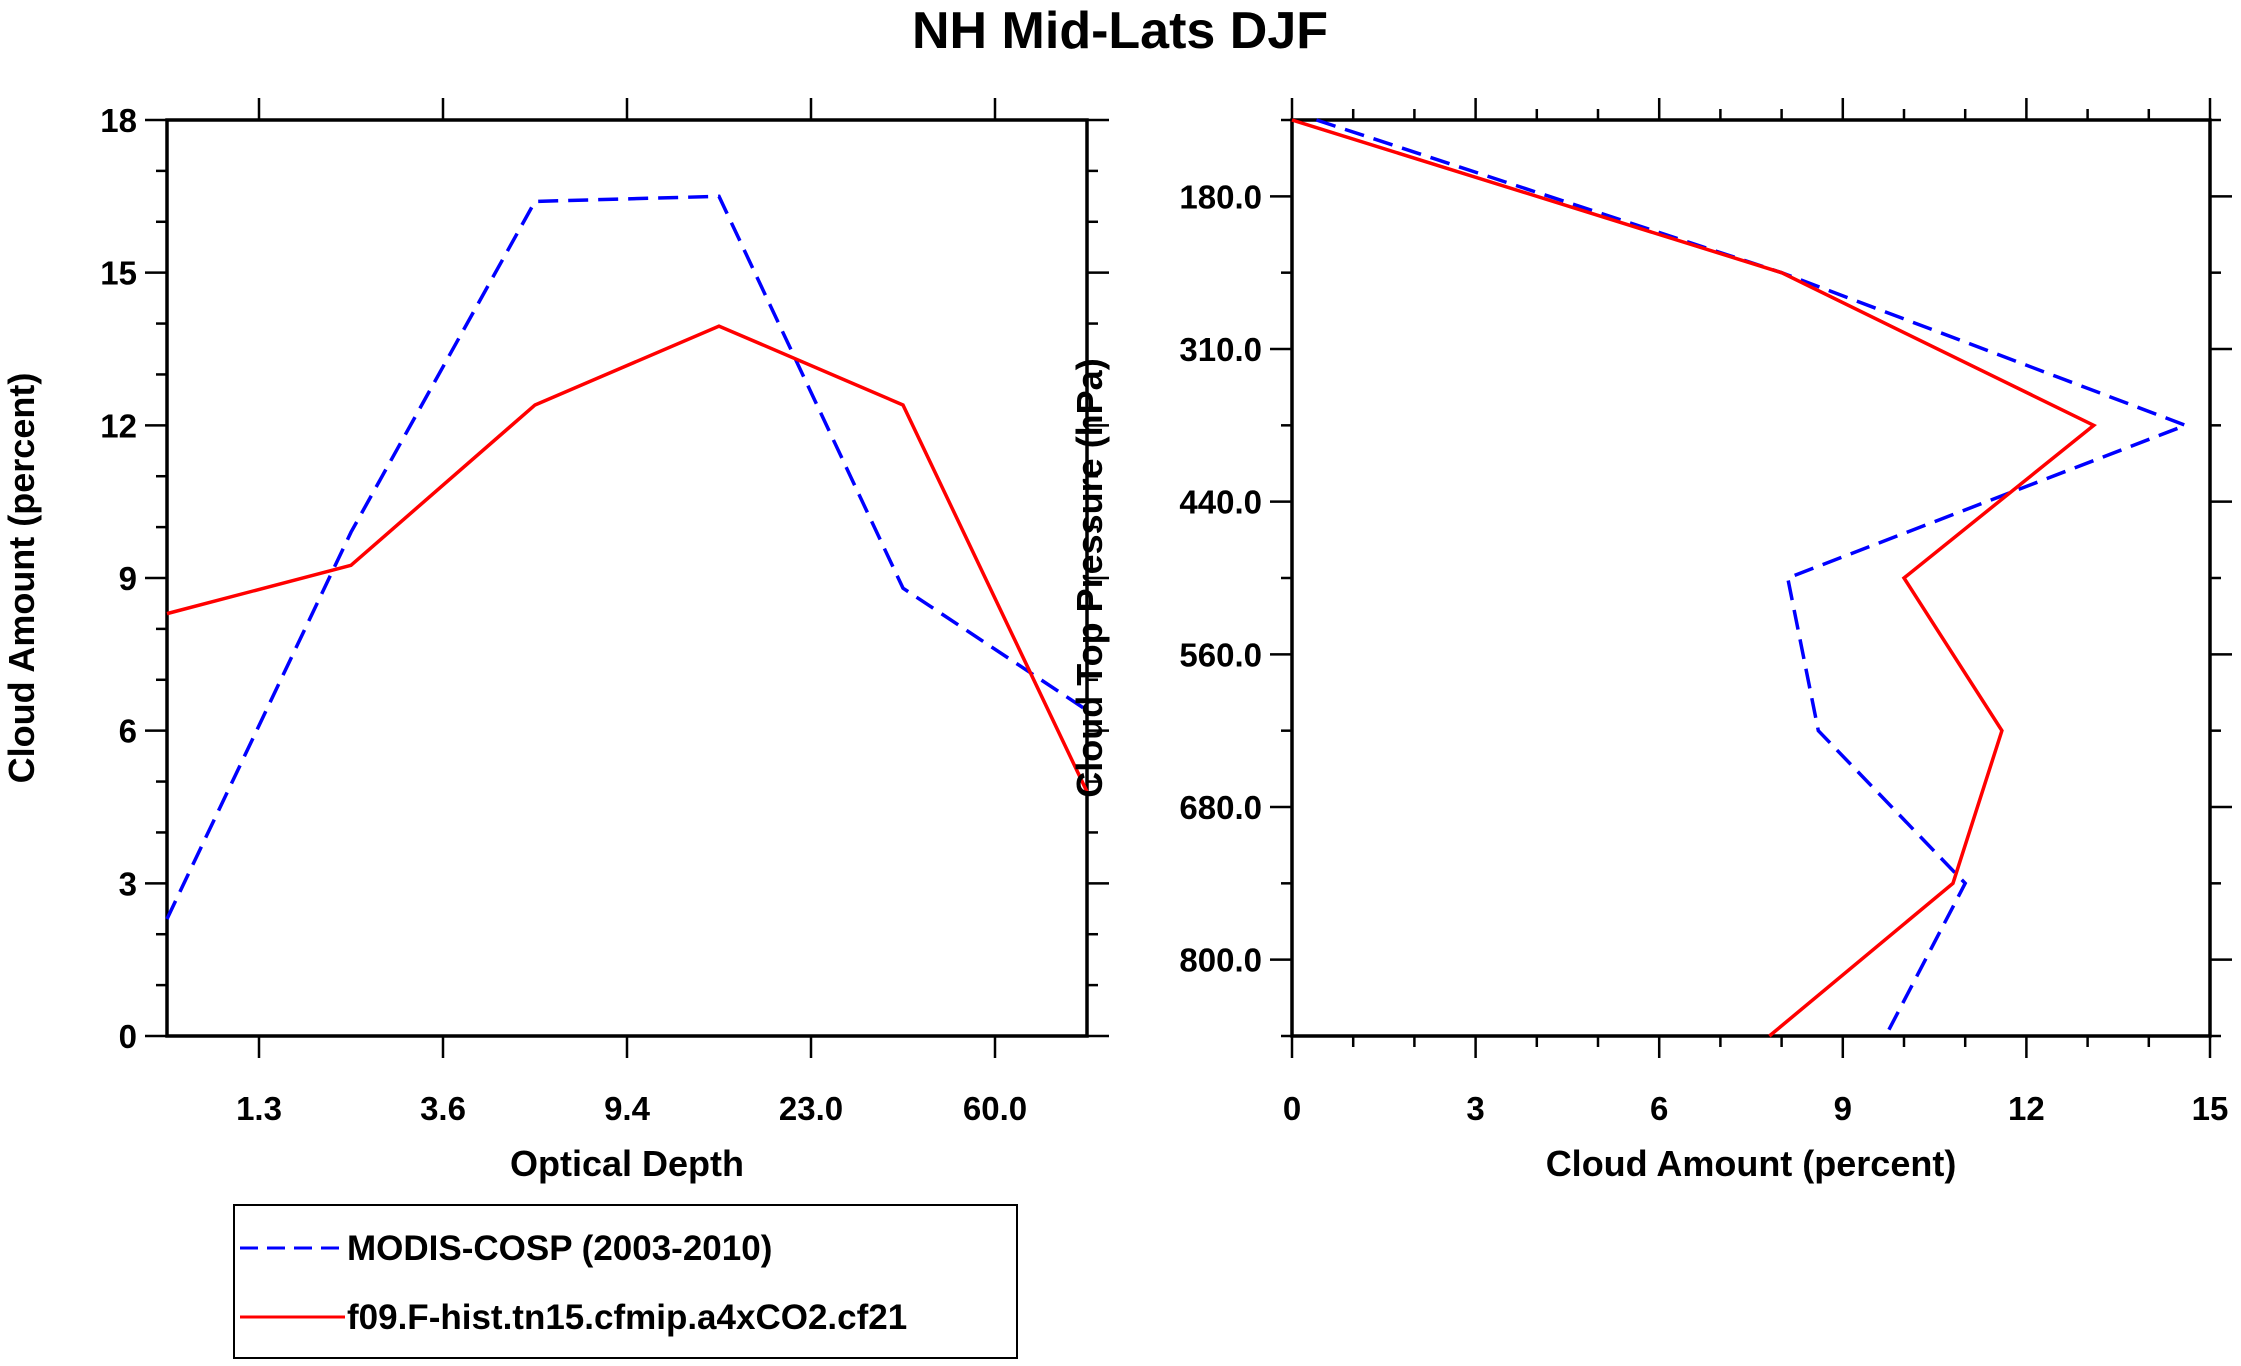  Describe the element at coordinates (1220, 960) in the screenshot. I see `y-tick-label: 800.0` at that location.